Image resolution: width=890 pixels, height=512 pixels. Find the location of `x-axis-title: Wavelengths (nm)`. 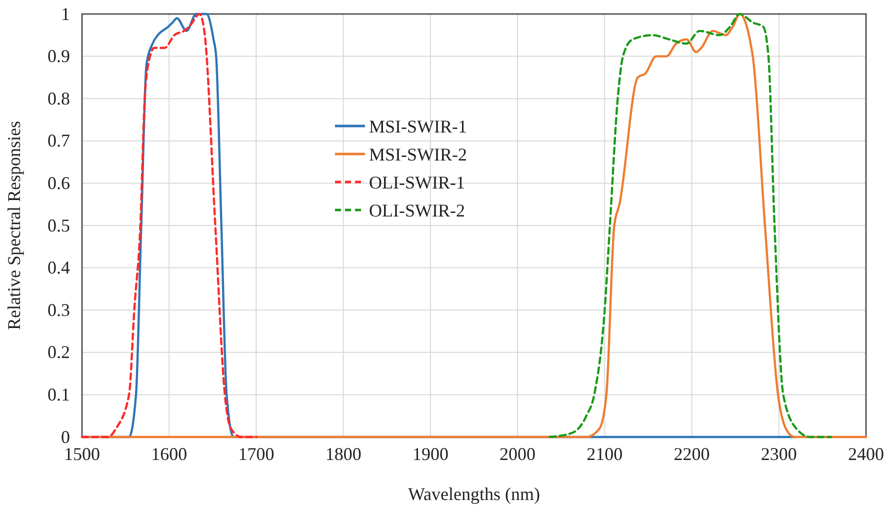

x-axis-title: Wavelengths (nm) is located at coordinates (474, 494).